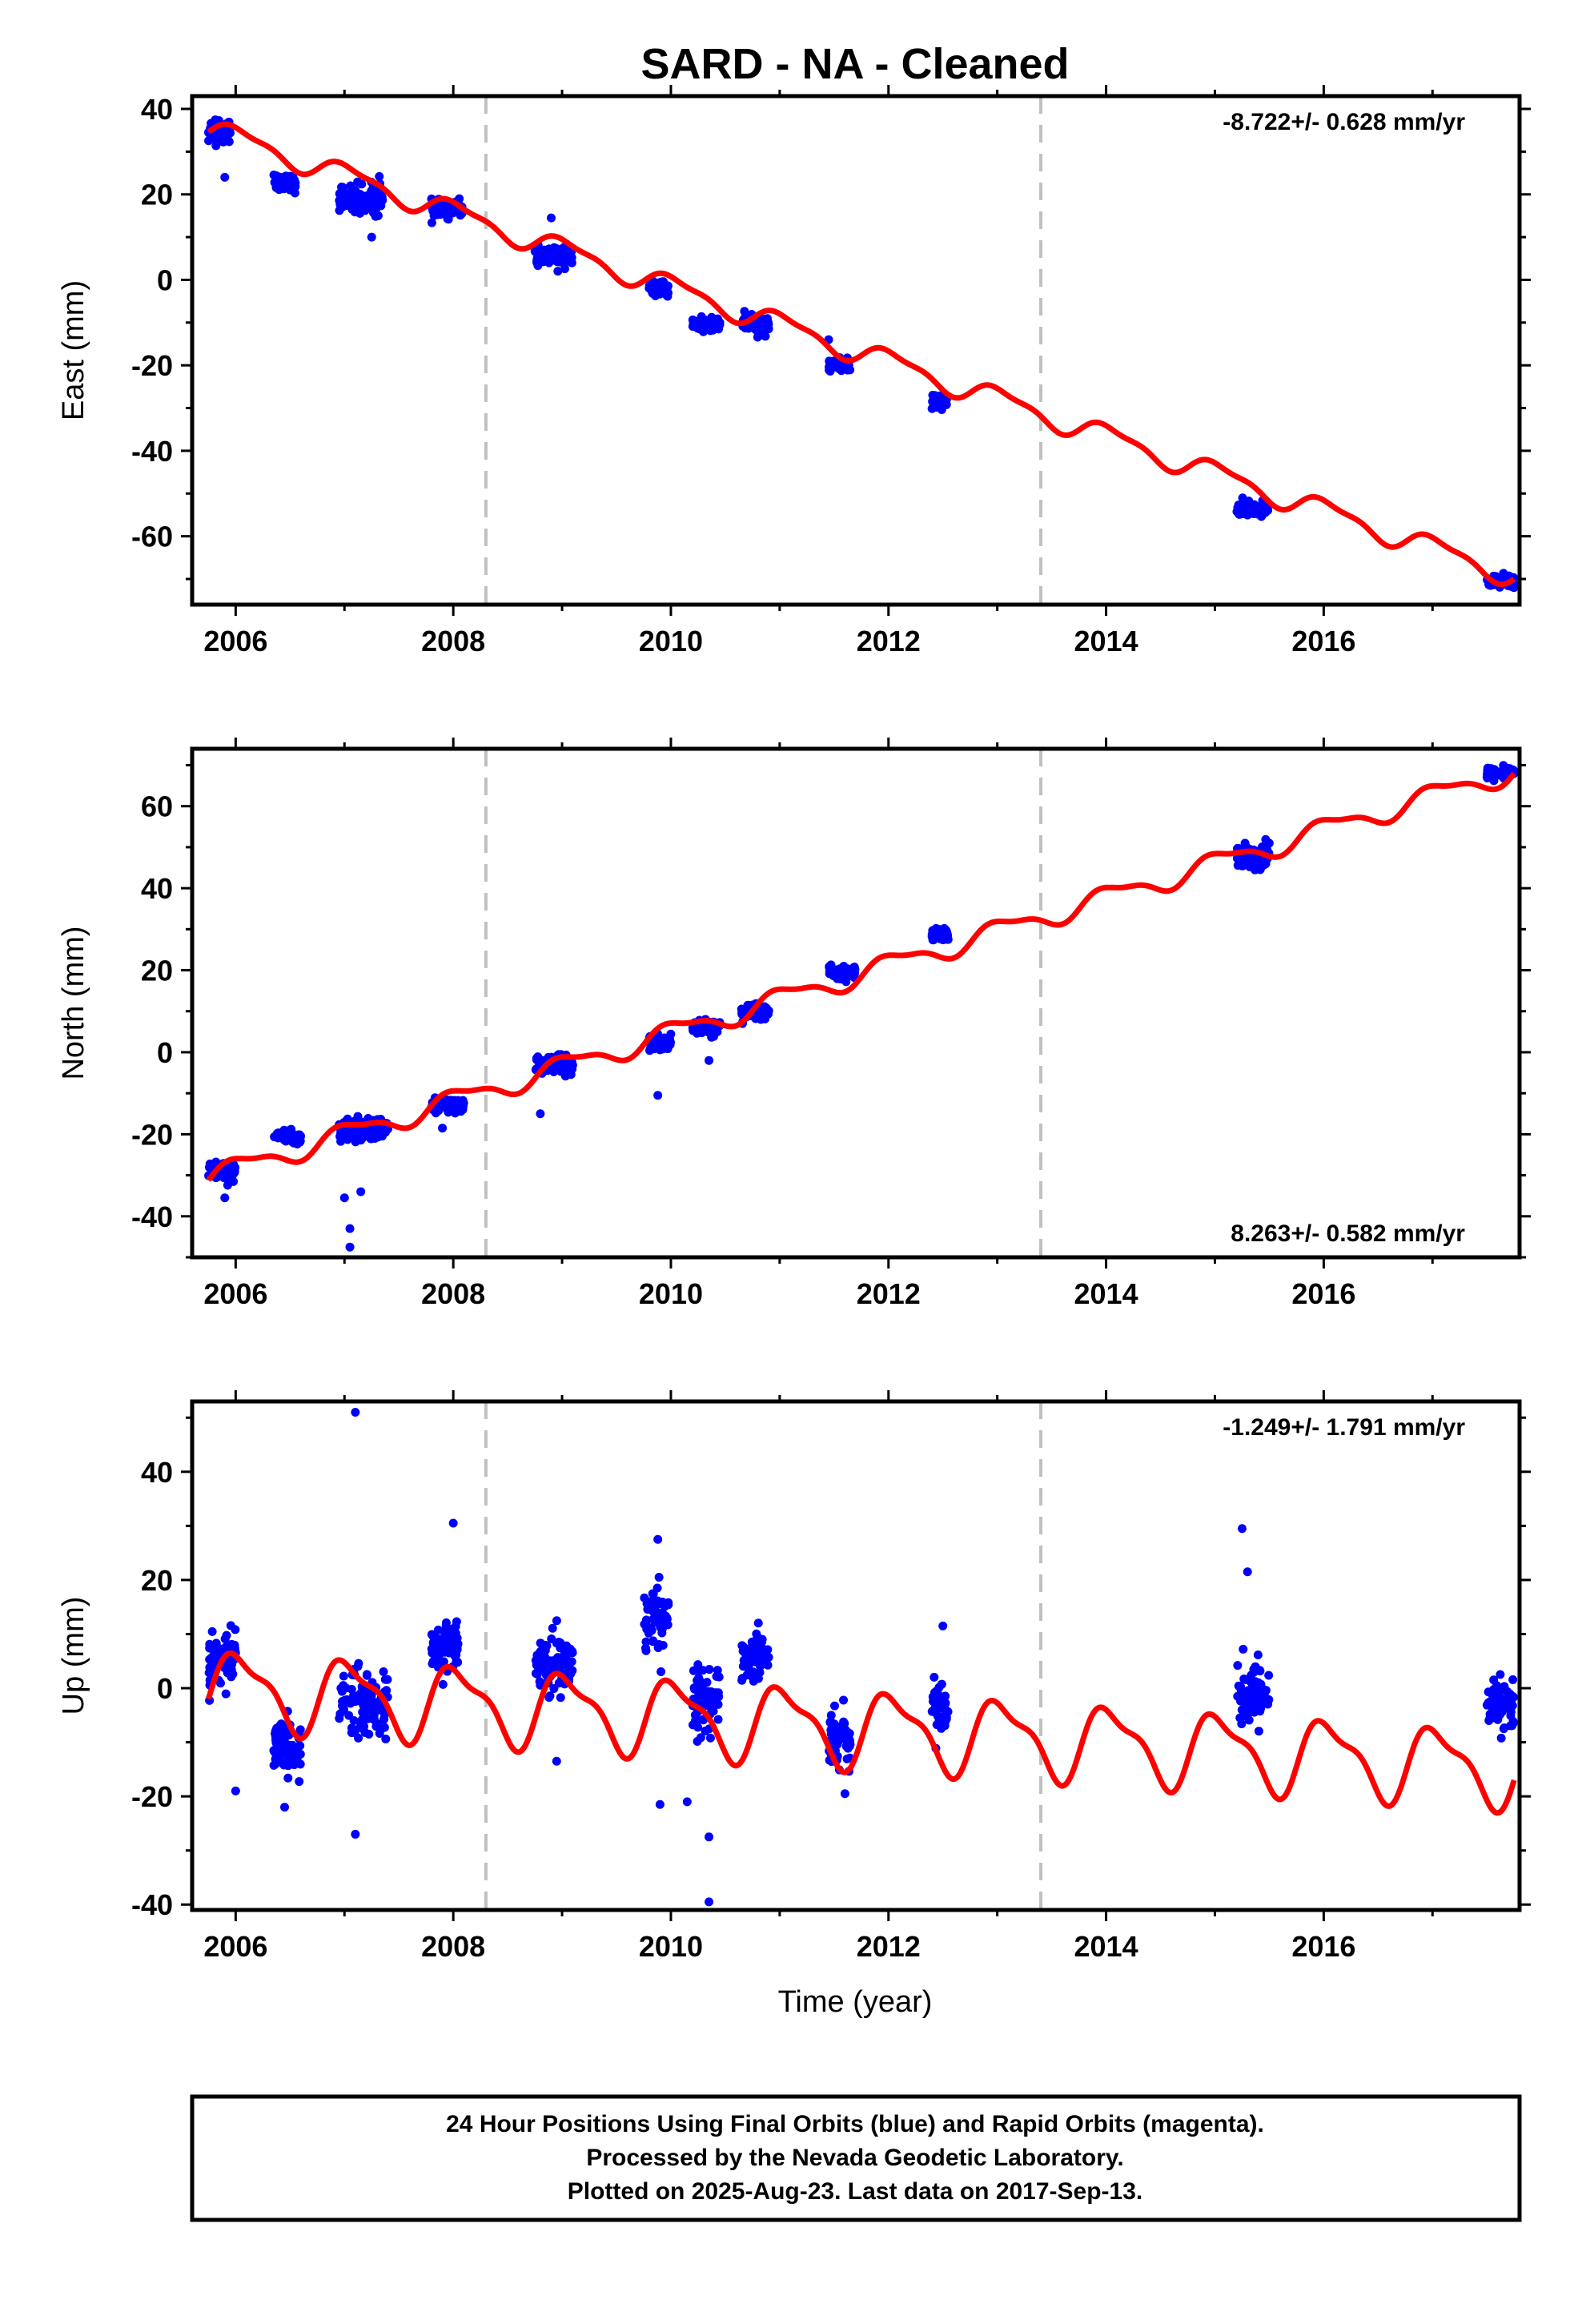 The width and height of the screenshot is (1582, 2324). Describe the element at coordinates (1344, 122) in the screenshot. I see `rate-label: -8.722+/- 0.628 mm/yr` at that location.